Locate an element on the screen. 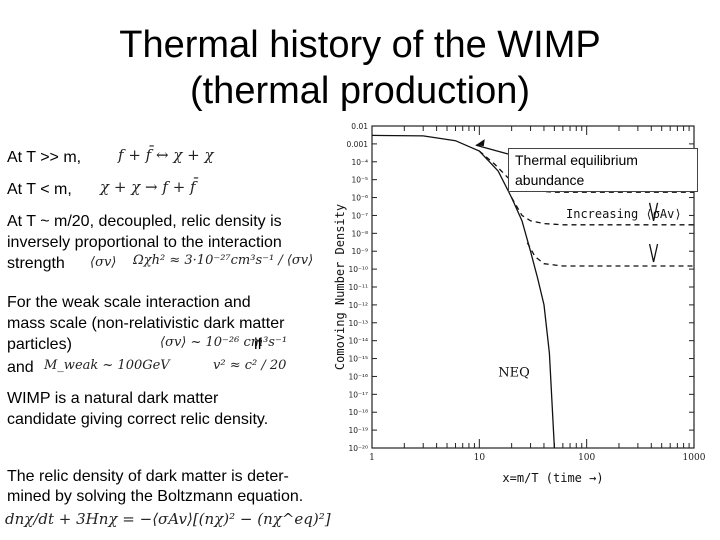 This screenshot has width=720, height=540. x-tick-label: 1 is located at coordinates (372, 458).